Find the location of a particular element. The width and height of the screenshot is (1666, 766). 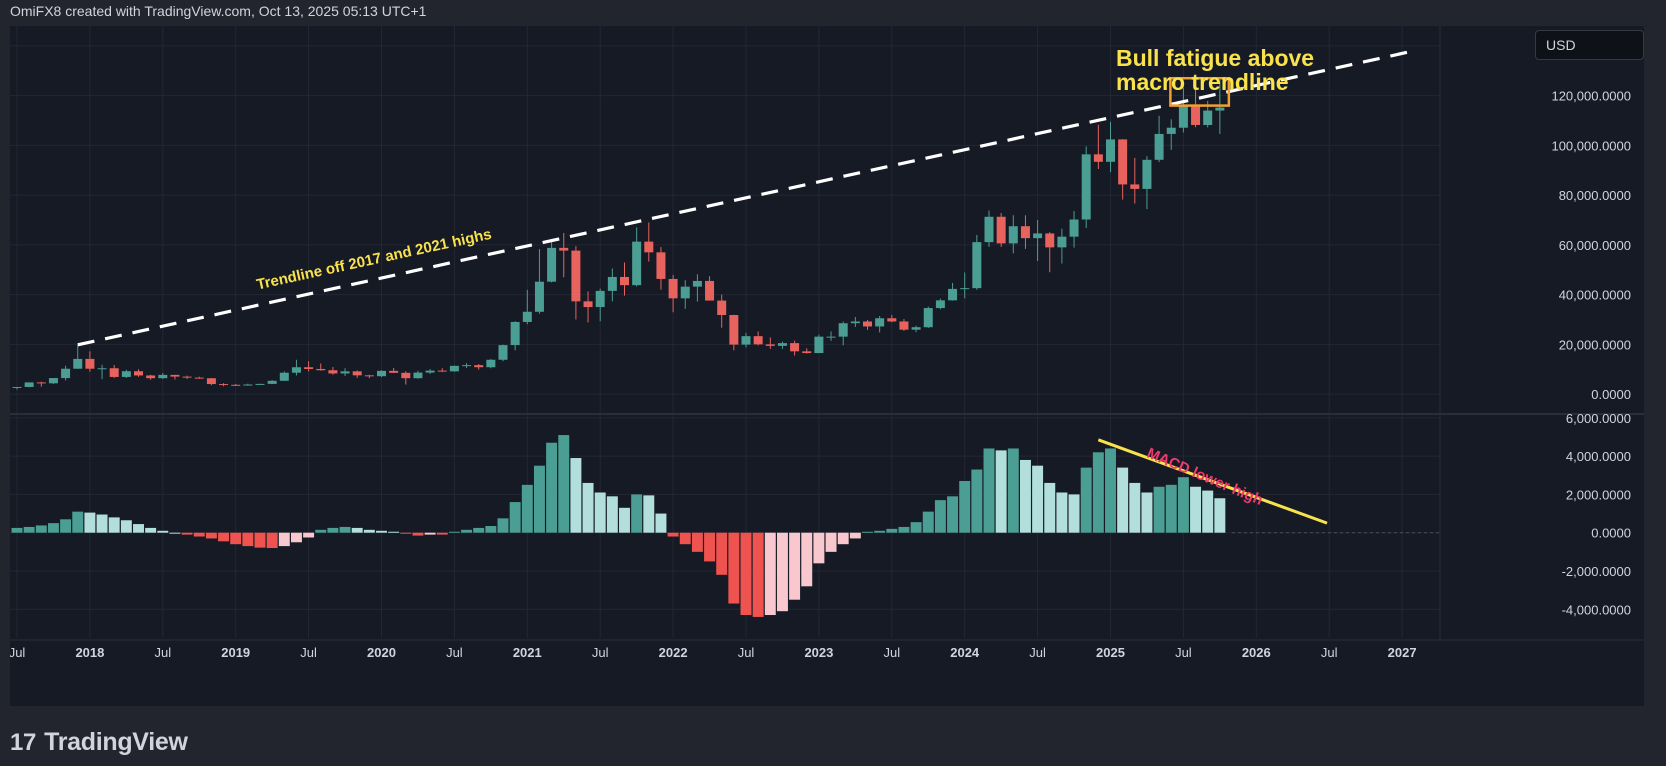

fatigue-highlight-box is located at coordinates (1200, 91).